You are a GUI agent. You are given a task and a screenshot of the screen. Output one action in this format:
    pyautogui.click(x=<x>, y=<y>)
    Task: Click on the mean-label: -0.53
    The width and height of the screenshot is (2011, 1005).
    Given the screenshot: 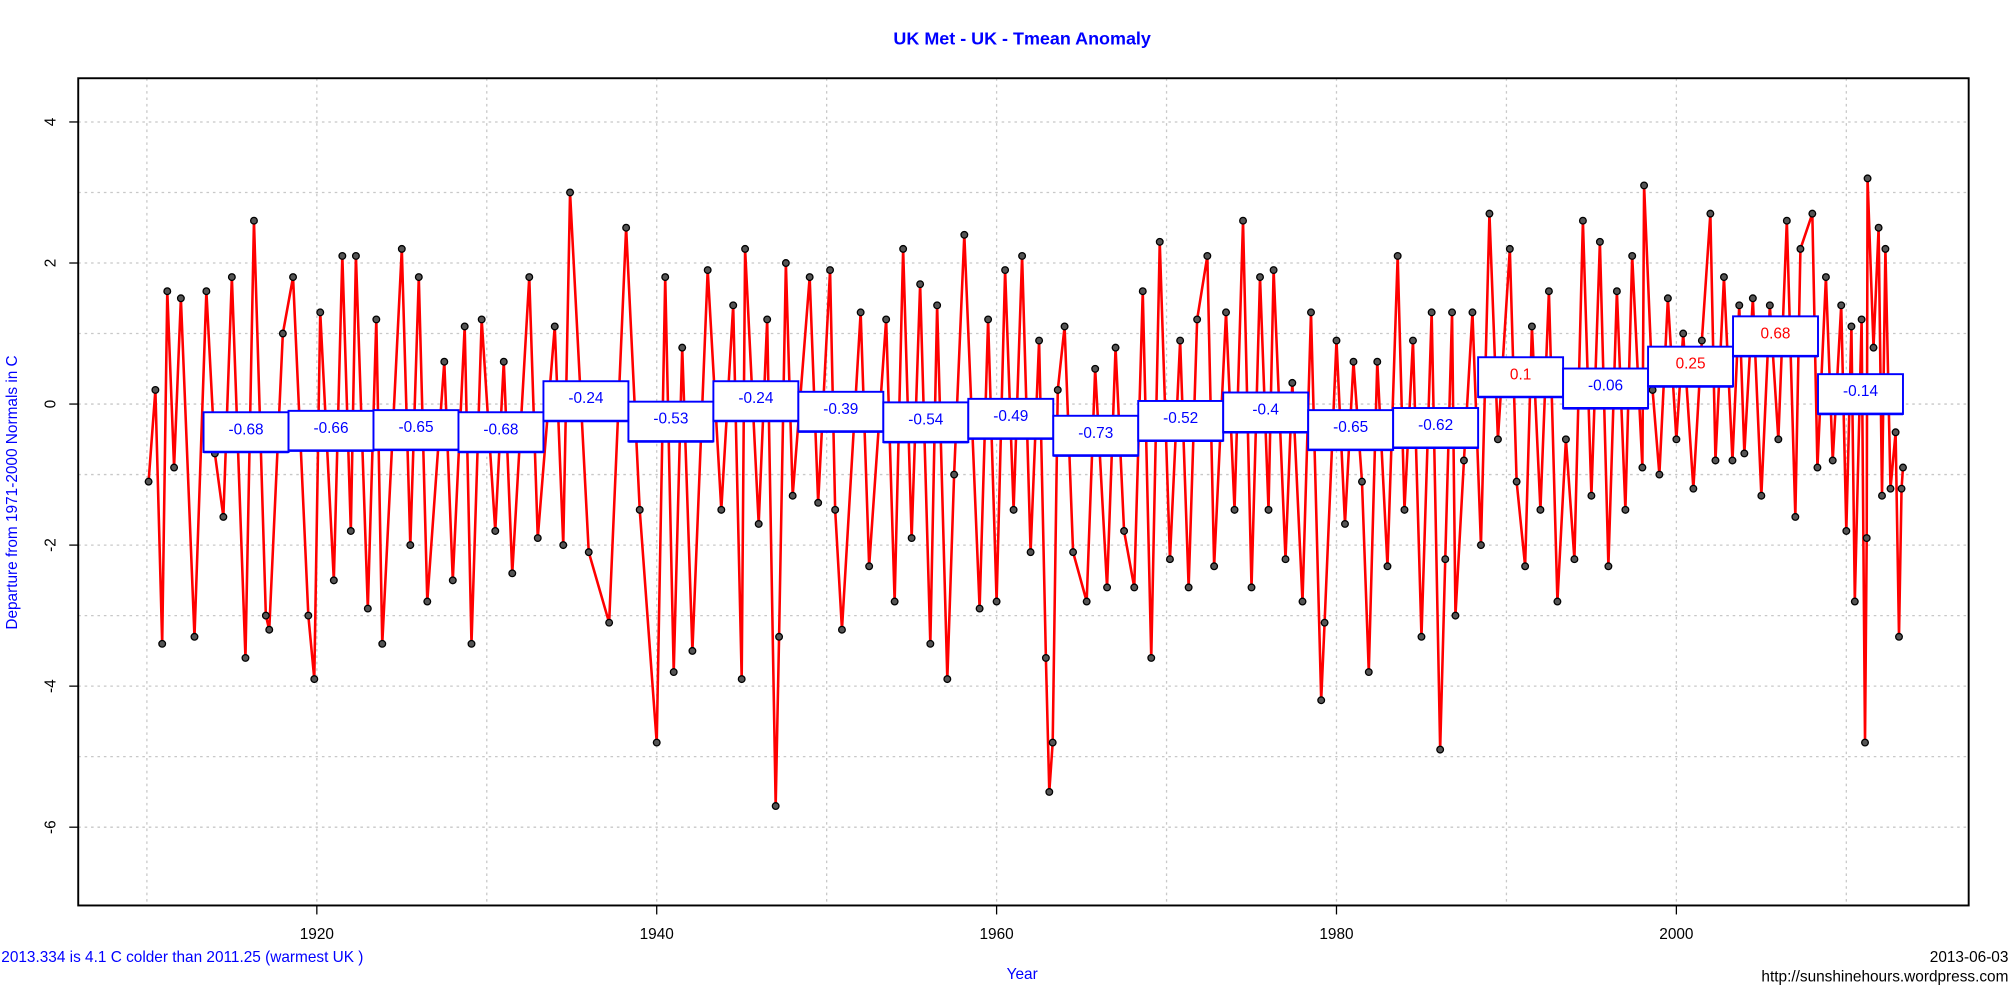 What is the action you would take?
    pyautogui.click(x=670, y=419)
    